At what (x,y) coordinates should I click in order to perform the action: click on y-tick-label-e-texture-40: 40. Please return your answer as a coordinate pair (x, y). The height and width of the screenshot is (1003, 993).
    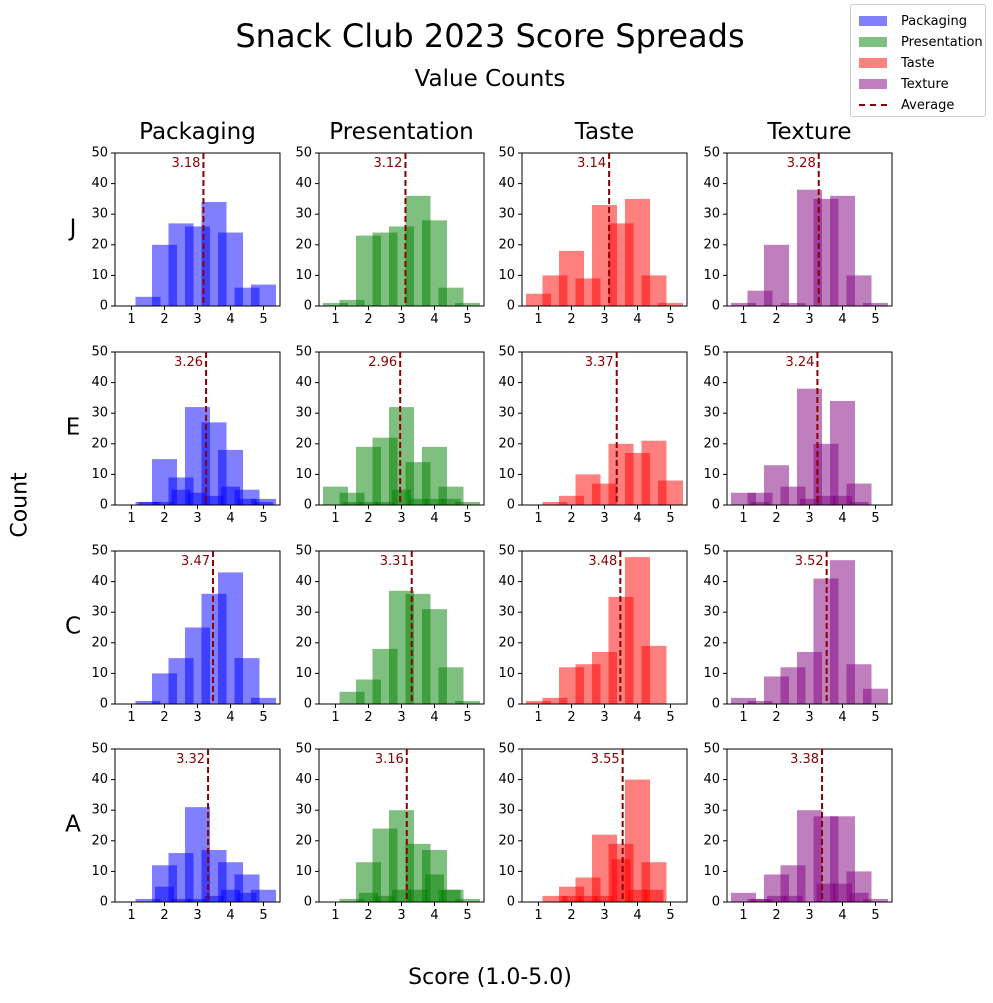
    Looking at the image, I should click on (711, 382).